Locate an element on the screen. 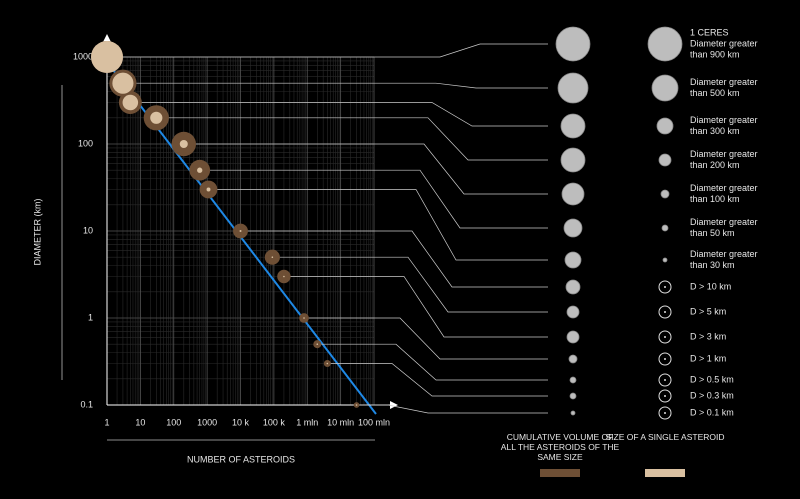  y-tick-label: 10 is located at coordinates (88, 230).